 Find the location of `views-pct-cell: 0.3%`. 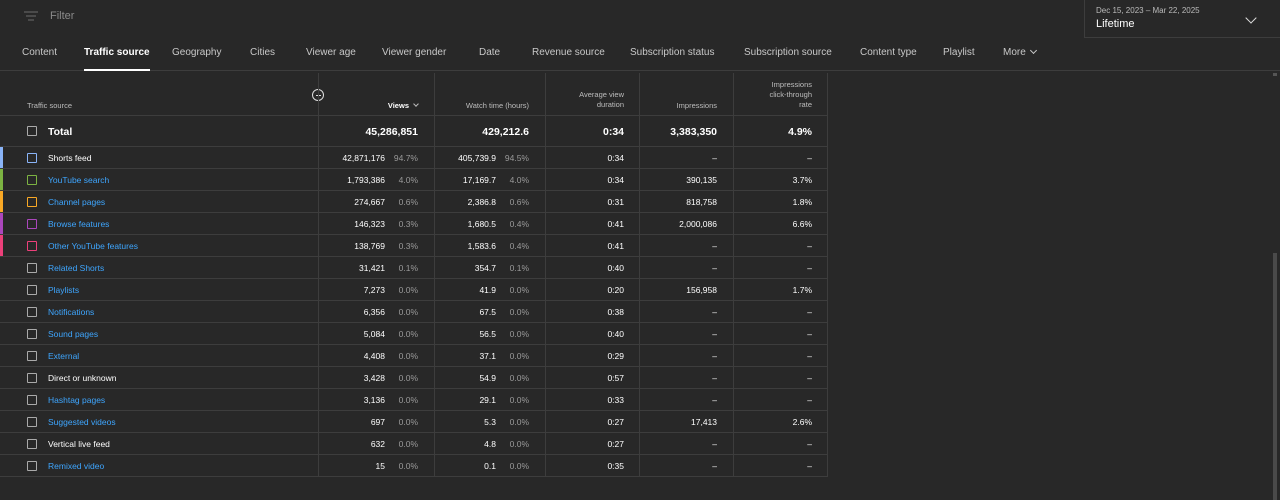

views-pct-cell: 0.3% is located at coordinates (408, 224).